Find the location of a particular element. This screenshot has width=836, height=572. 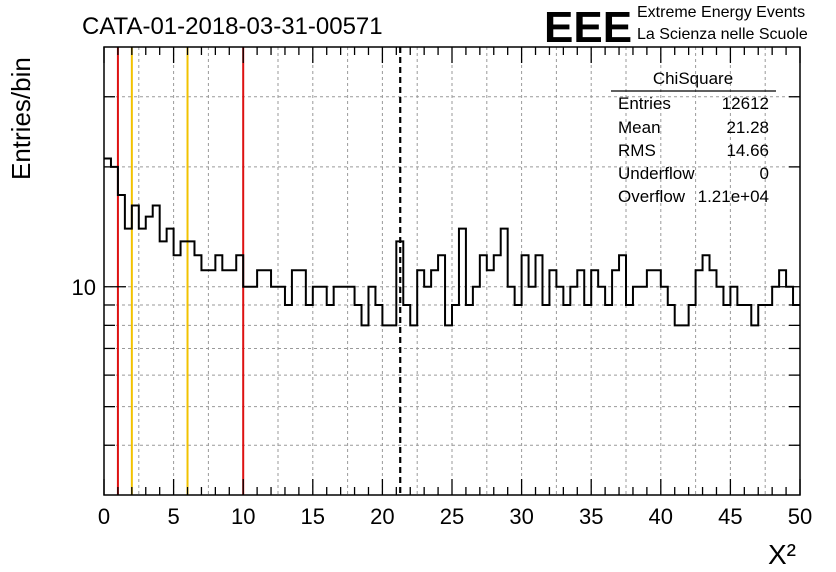

y-tick-label: 10 is located at coordinates (84, 287).